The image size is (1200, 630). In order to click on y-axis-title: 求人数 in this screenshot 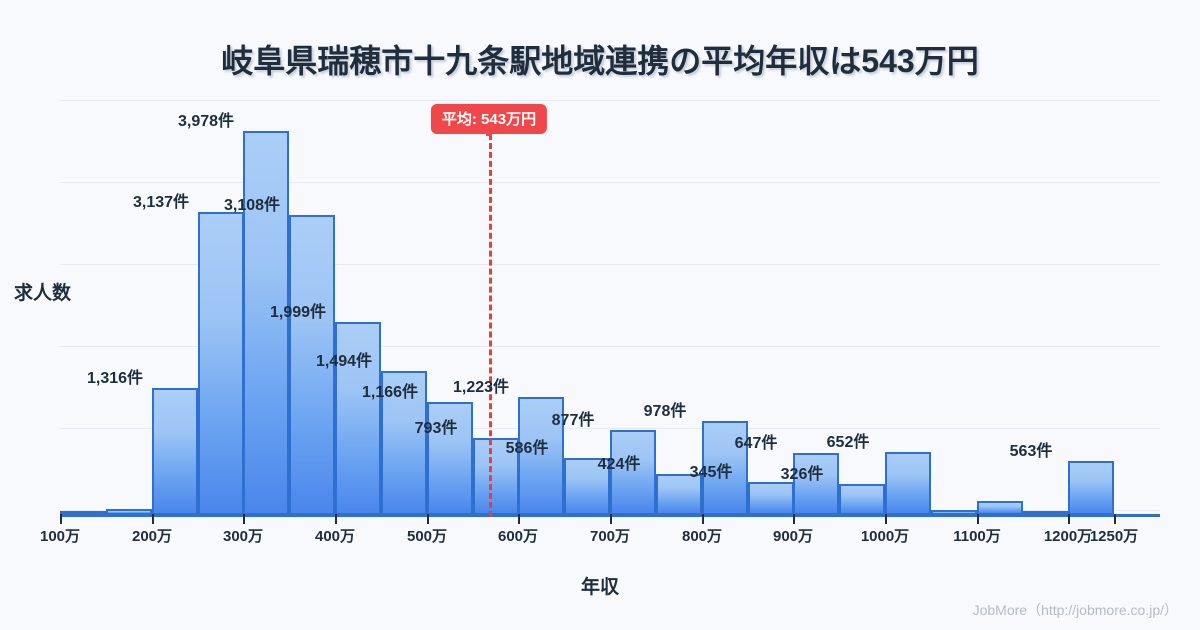, I will do `click(43, 293)`.